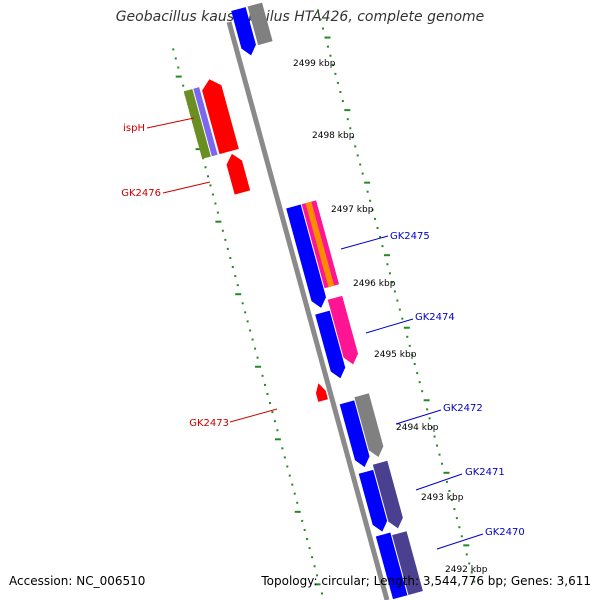 The image size is (600, 600). Describe the element at coordinates (238, 174) in the screenshot. I see `reverse-gene-GK2476` at that location.